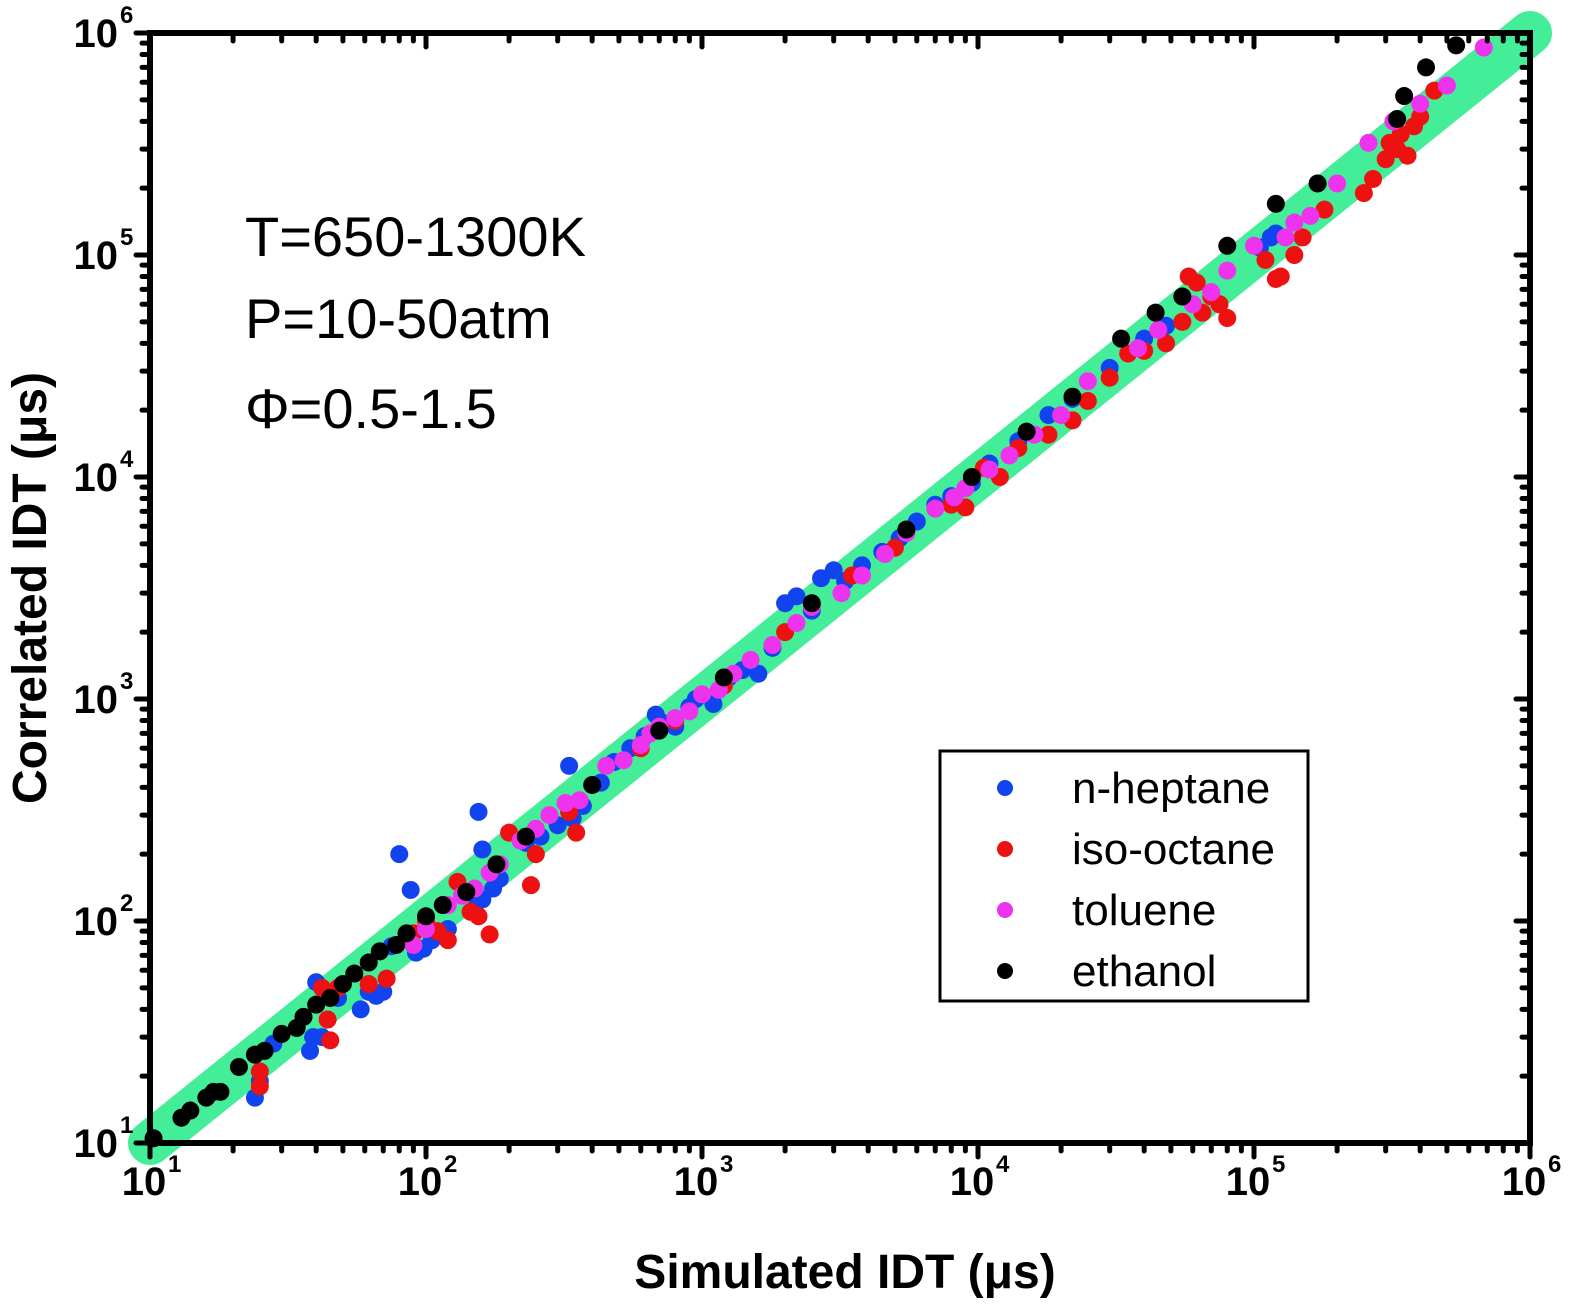 The image size is (1570, 1310). I want to click on legend-item-iso-octane: iso-octane, so click(1136, 849).